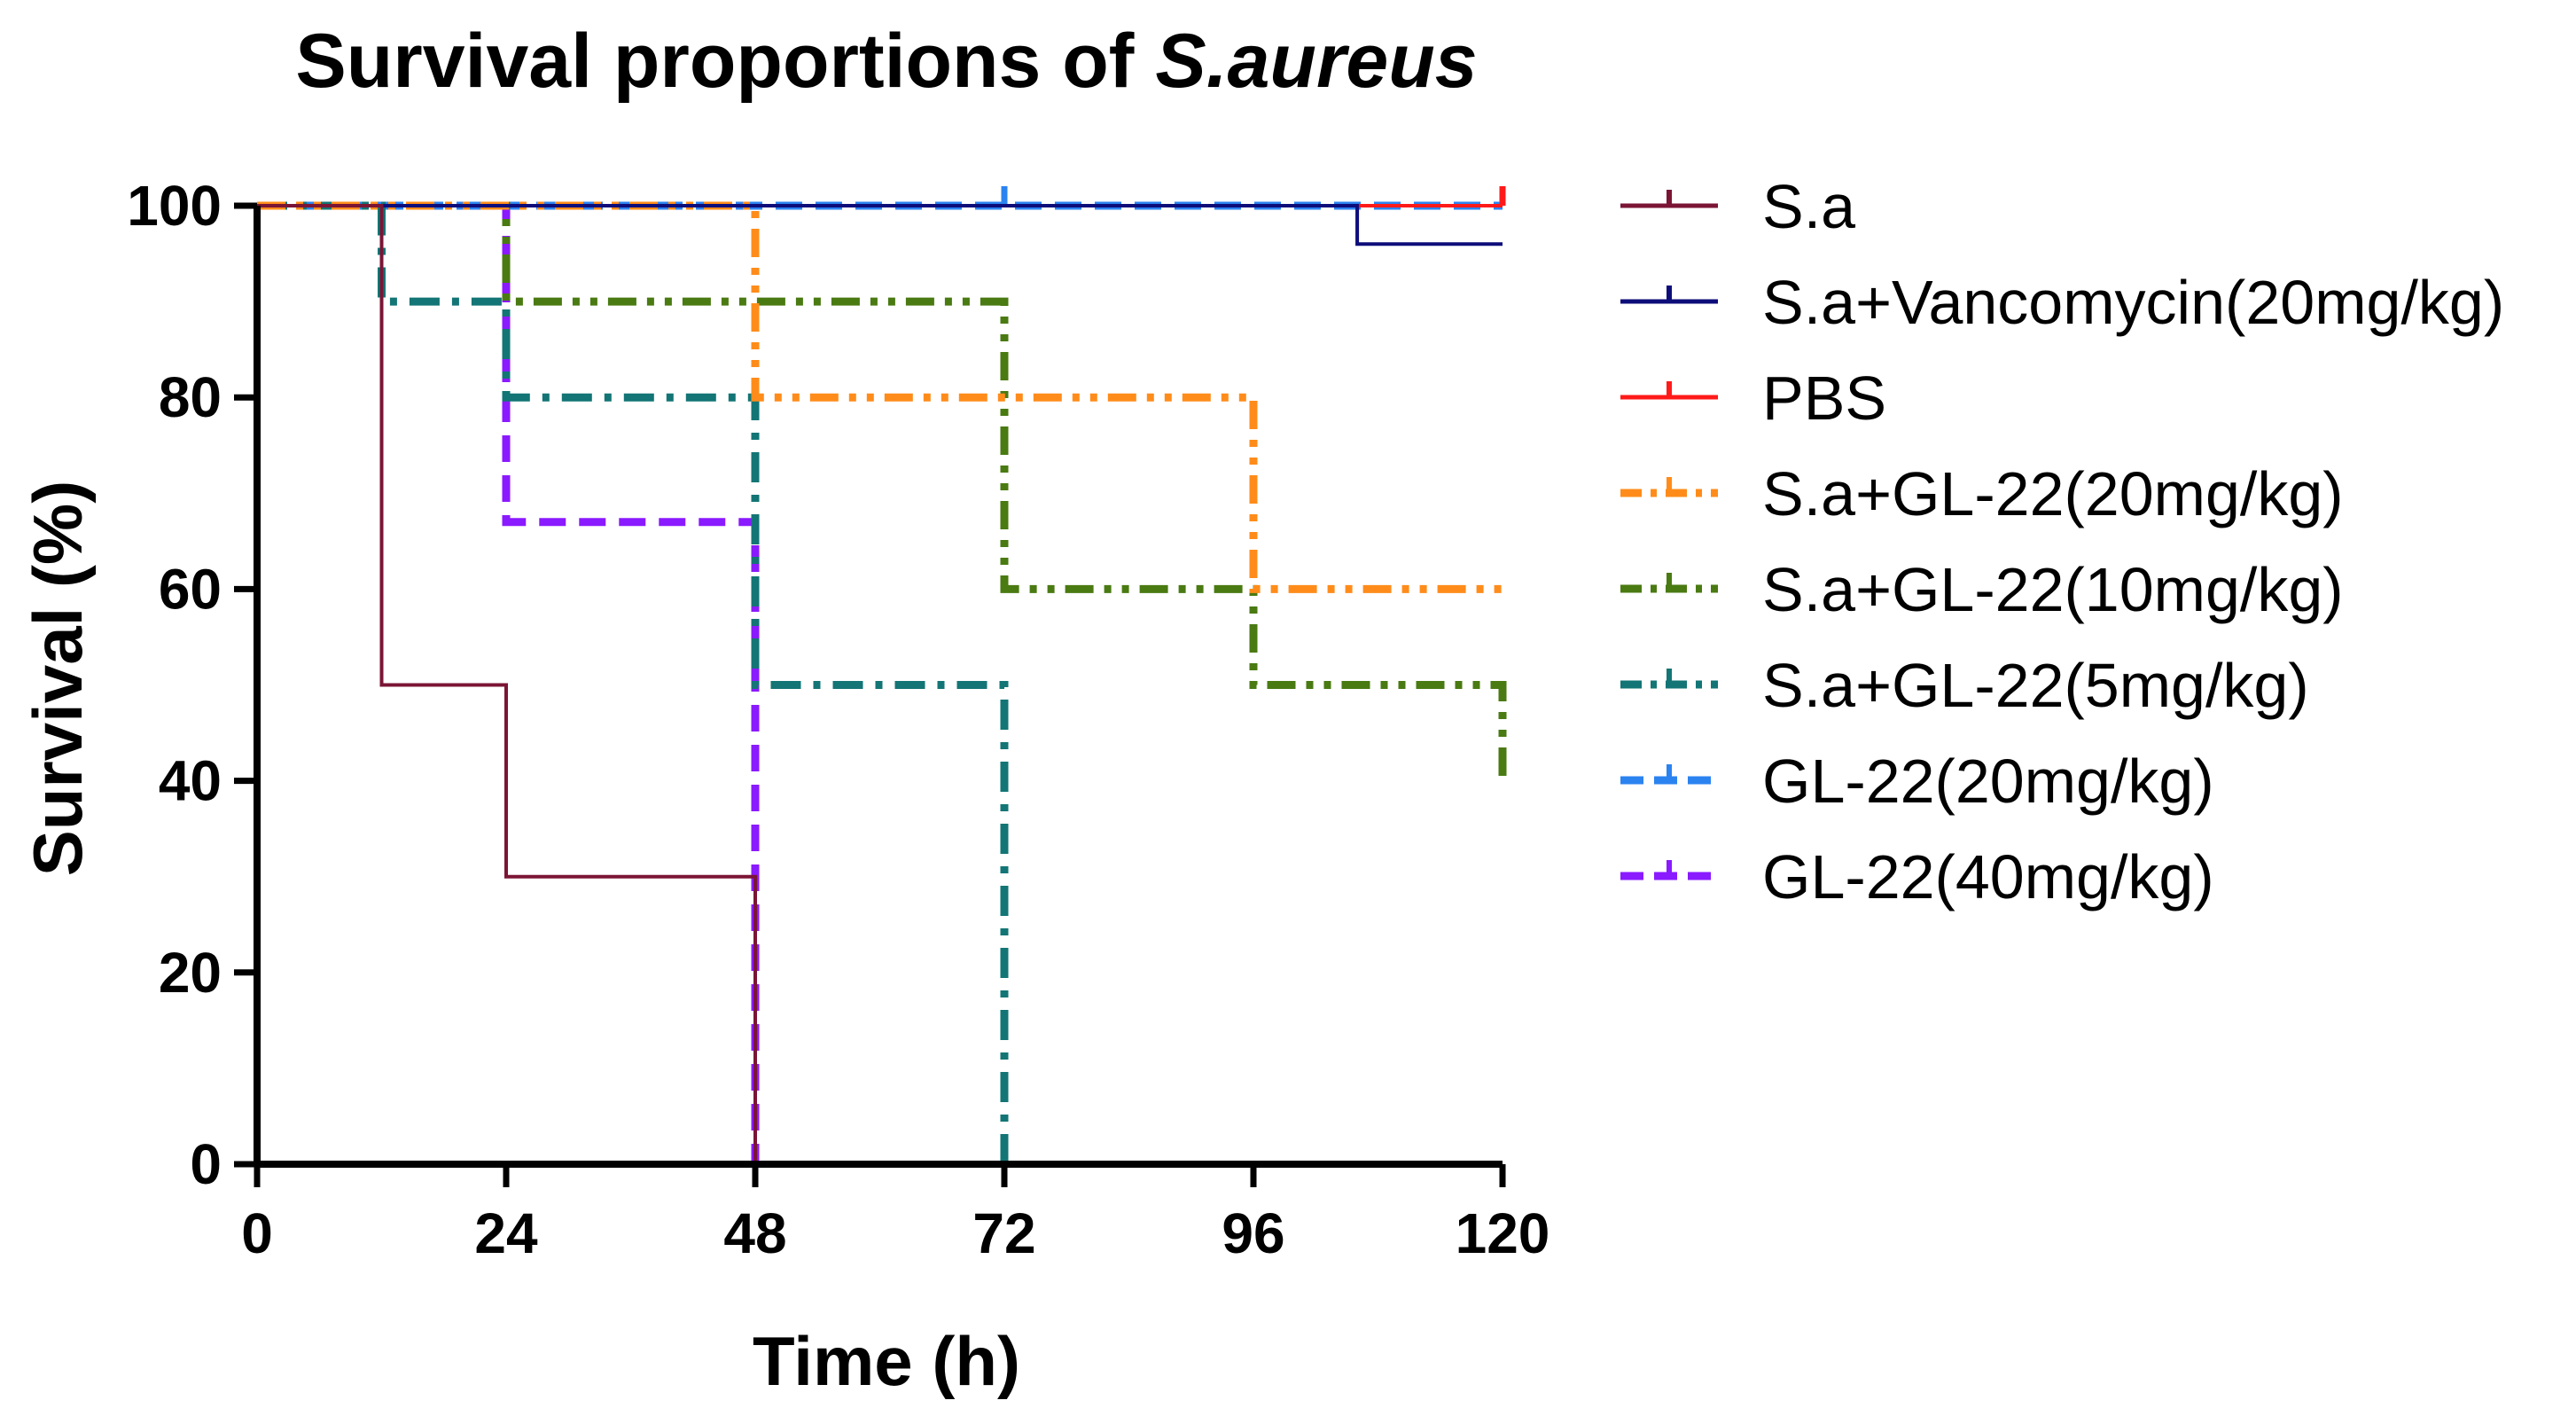 The height and width of the screenshot is (1416, 2576). I want to click on legend-item-pbs: PBS, so click(1753, 398).